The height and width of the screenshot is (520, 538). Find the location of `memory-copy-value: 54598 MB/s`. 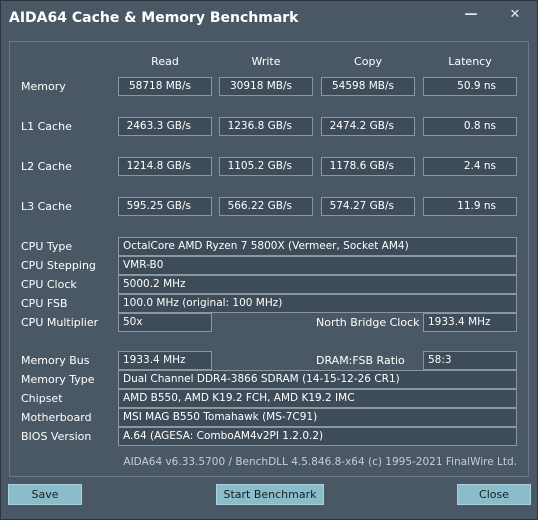

memory-copy-value: 54598 MB/s is located at coordinates (368, 86).